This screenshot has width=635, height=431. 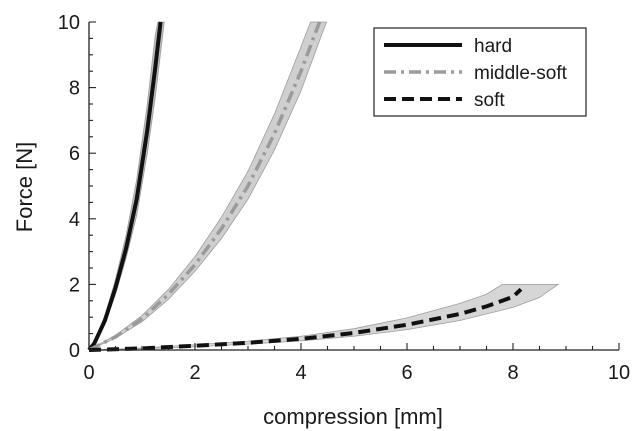 What do you see at coordinates (194, 373) in the screenshot?
I see `x-tick-label: 2` at bounding box center [194, 373].